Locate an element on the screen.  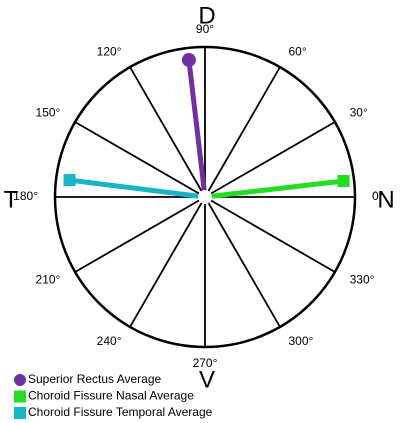
direction-label: N is located at coordinates (385, 199).